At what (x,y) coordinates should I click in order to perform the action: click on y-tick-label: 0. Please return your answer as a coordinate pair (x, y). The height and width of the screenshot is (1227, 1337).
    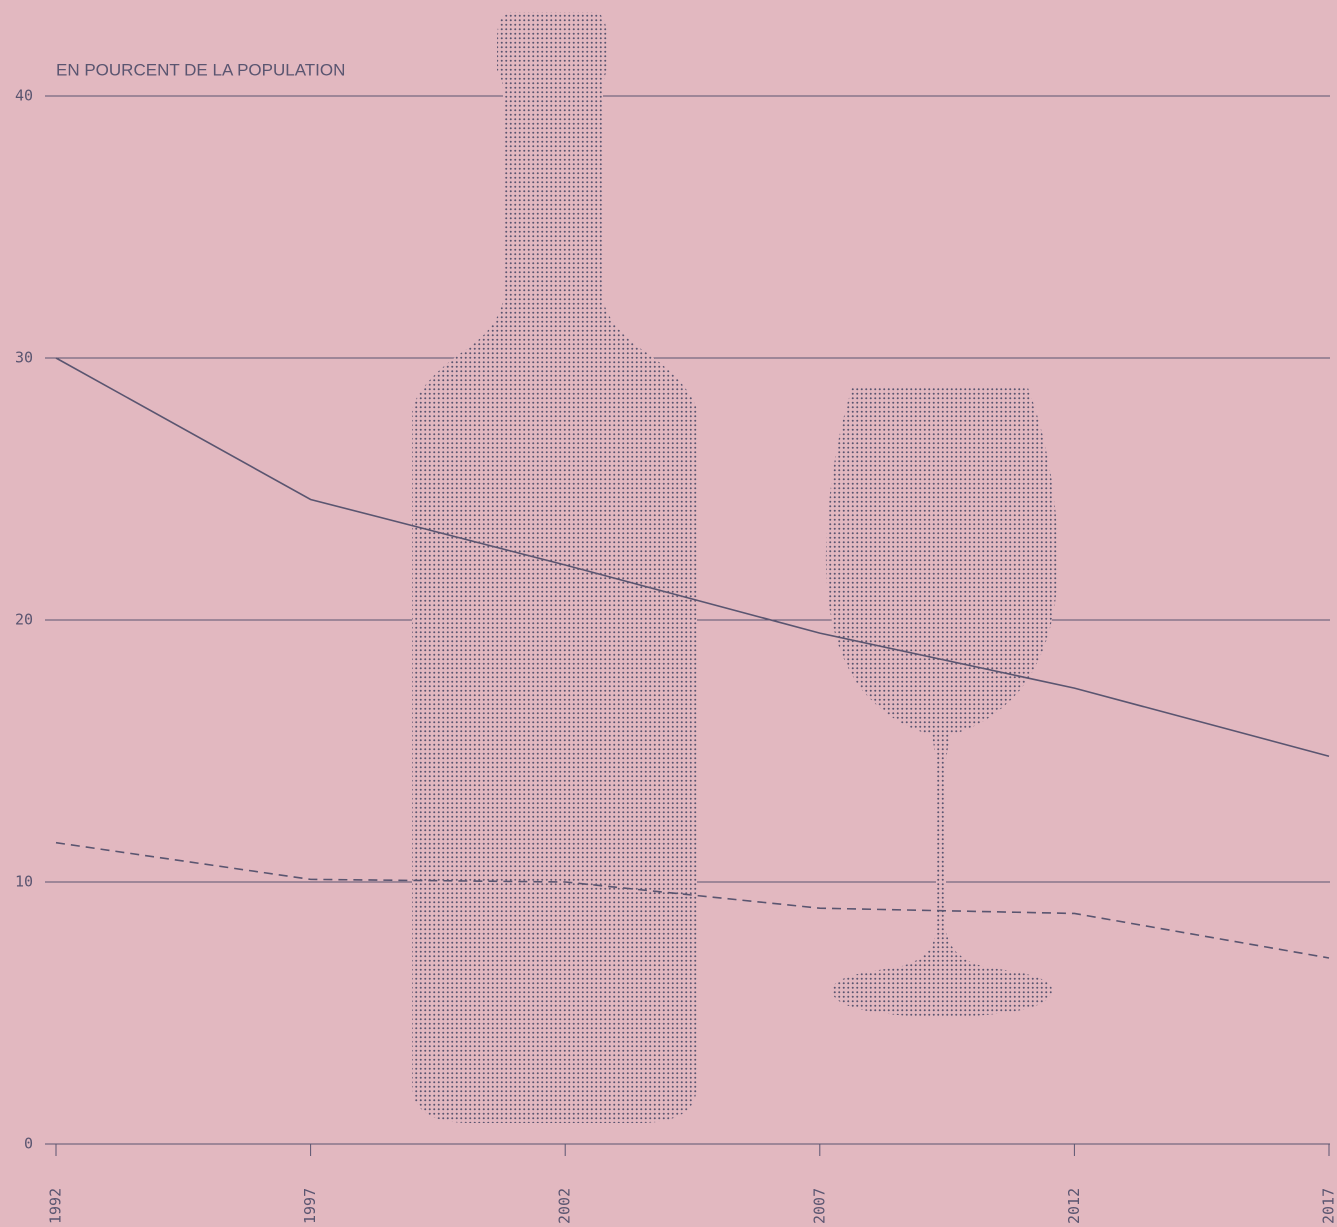
    Looking at the image, I should click on (28, 1144).